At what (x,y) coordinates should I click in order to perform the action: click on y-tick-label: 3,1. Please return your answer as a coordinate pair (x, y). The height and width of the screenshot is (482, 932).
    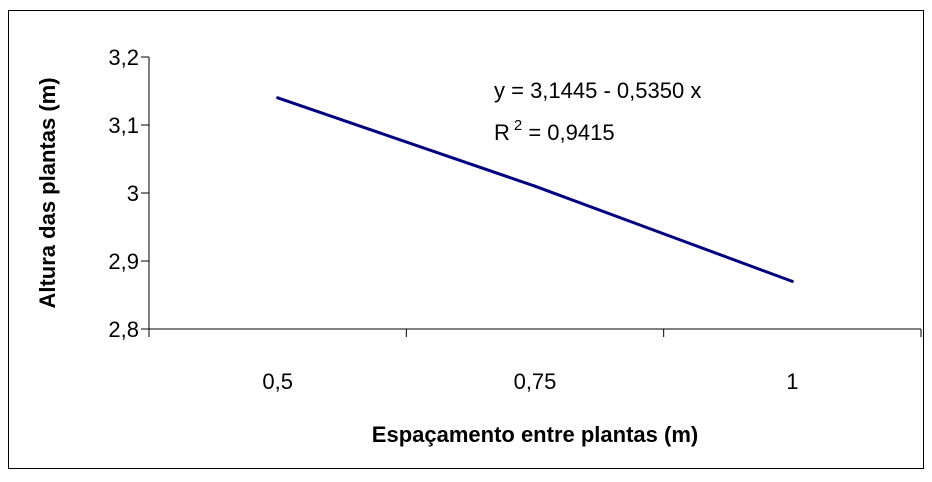
    Looking at the image, I should click on (123, 125).